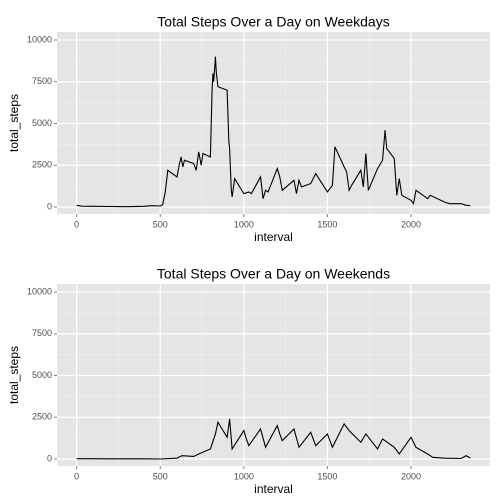 The height and width of the screenshot is (504, 504). Describe the element at coordinates (273, 439) in the screenshot. I see `data-line` at that location.